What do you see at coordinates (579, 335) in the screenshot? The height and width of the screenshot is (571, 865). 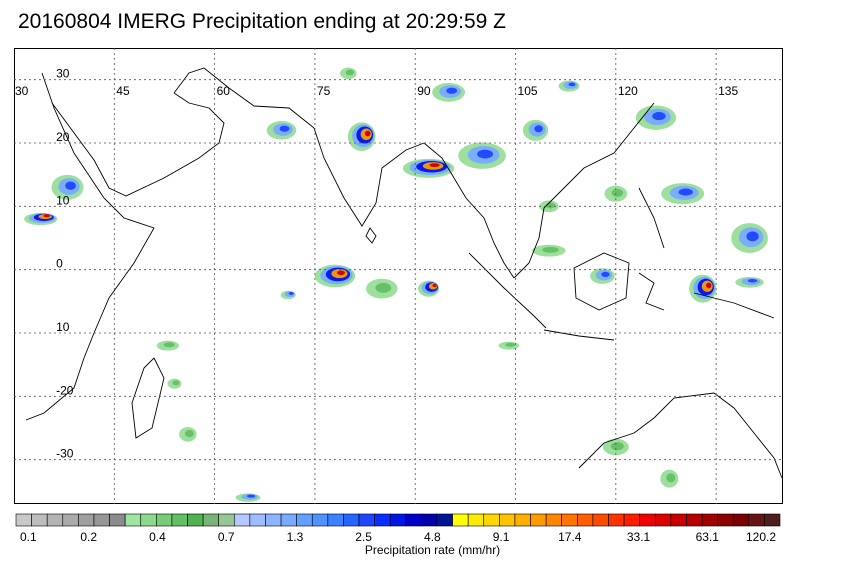 I see `java` at bounding box center [579, 335].